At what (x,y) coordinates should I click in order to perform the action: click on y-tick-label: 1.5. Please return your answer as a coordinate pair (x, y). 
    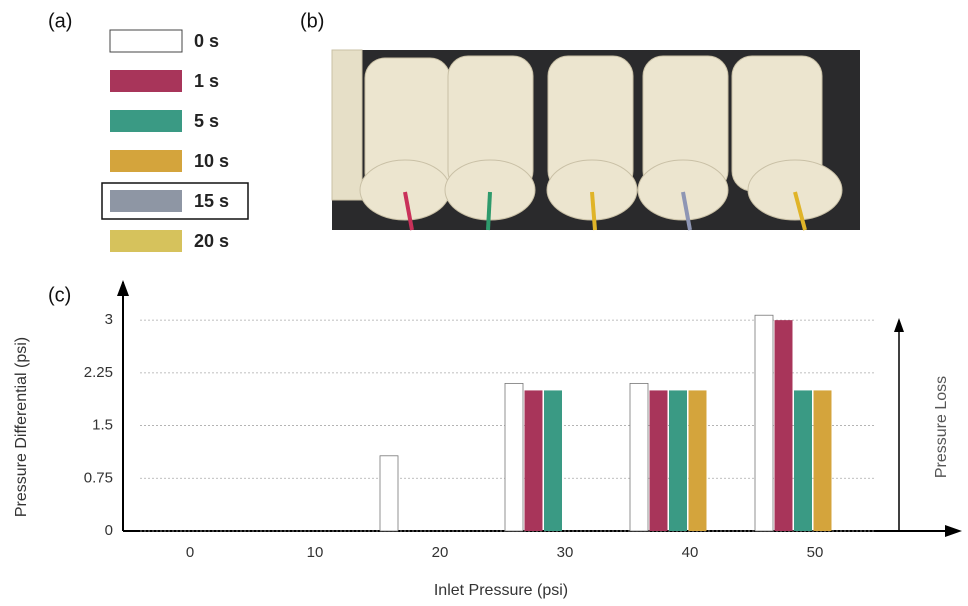
    Looking at the image, I should click on (102, 425).